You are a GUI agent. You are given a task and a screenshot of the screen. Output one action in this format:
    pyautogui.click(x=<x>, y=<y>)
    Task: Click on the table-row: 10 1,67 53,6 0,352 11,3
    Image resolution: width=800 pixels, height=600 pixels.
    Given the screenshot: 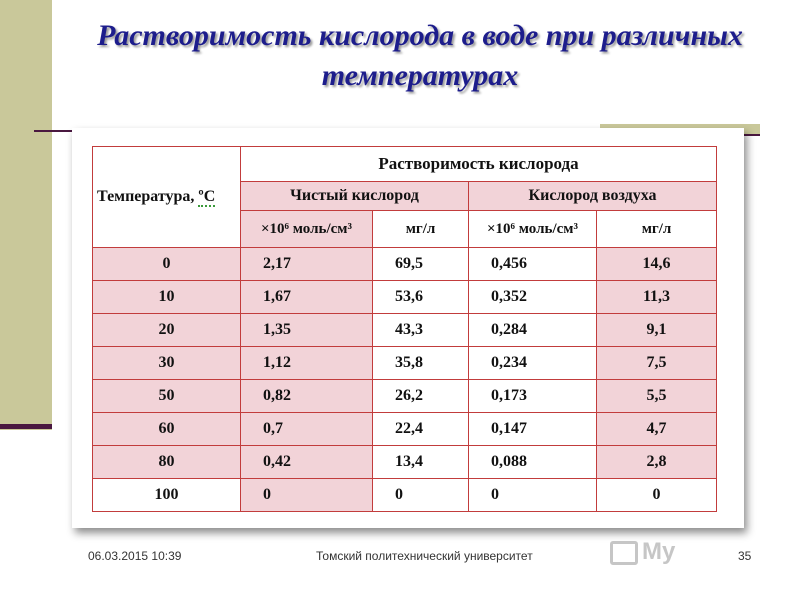 What is the action you would take?
    pyautogui.click(x=404, y=297)
    